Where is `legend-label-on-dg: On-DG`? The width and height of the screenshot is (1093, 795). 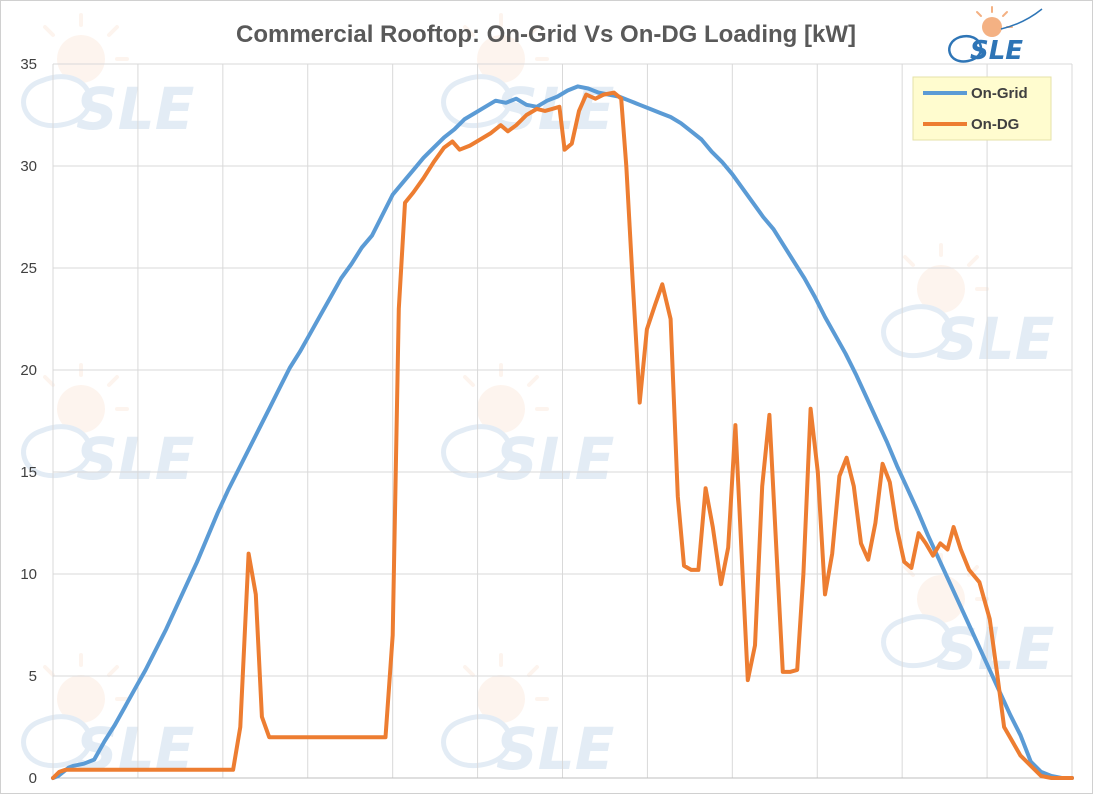
legend-label-on-dg: On-DG is located at coordinates (995, 124).